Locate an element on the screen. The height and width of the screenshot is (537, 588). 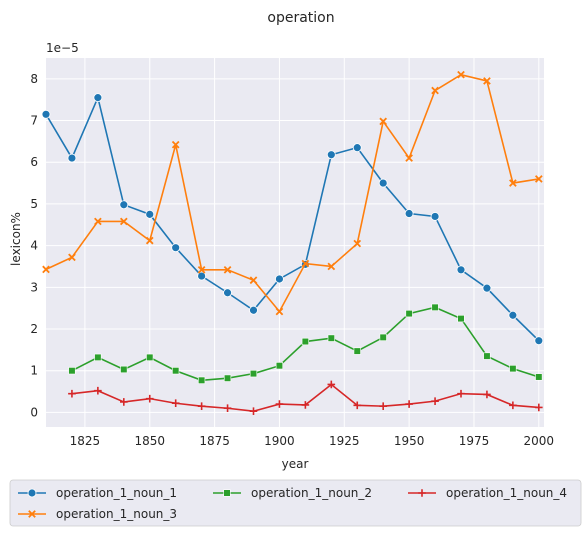
legend-label: operation_1_noun_2 is located at coordinates (311, 493).